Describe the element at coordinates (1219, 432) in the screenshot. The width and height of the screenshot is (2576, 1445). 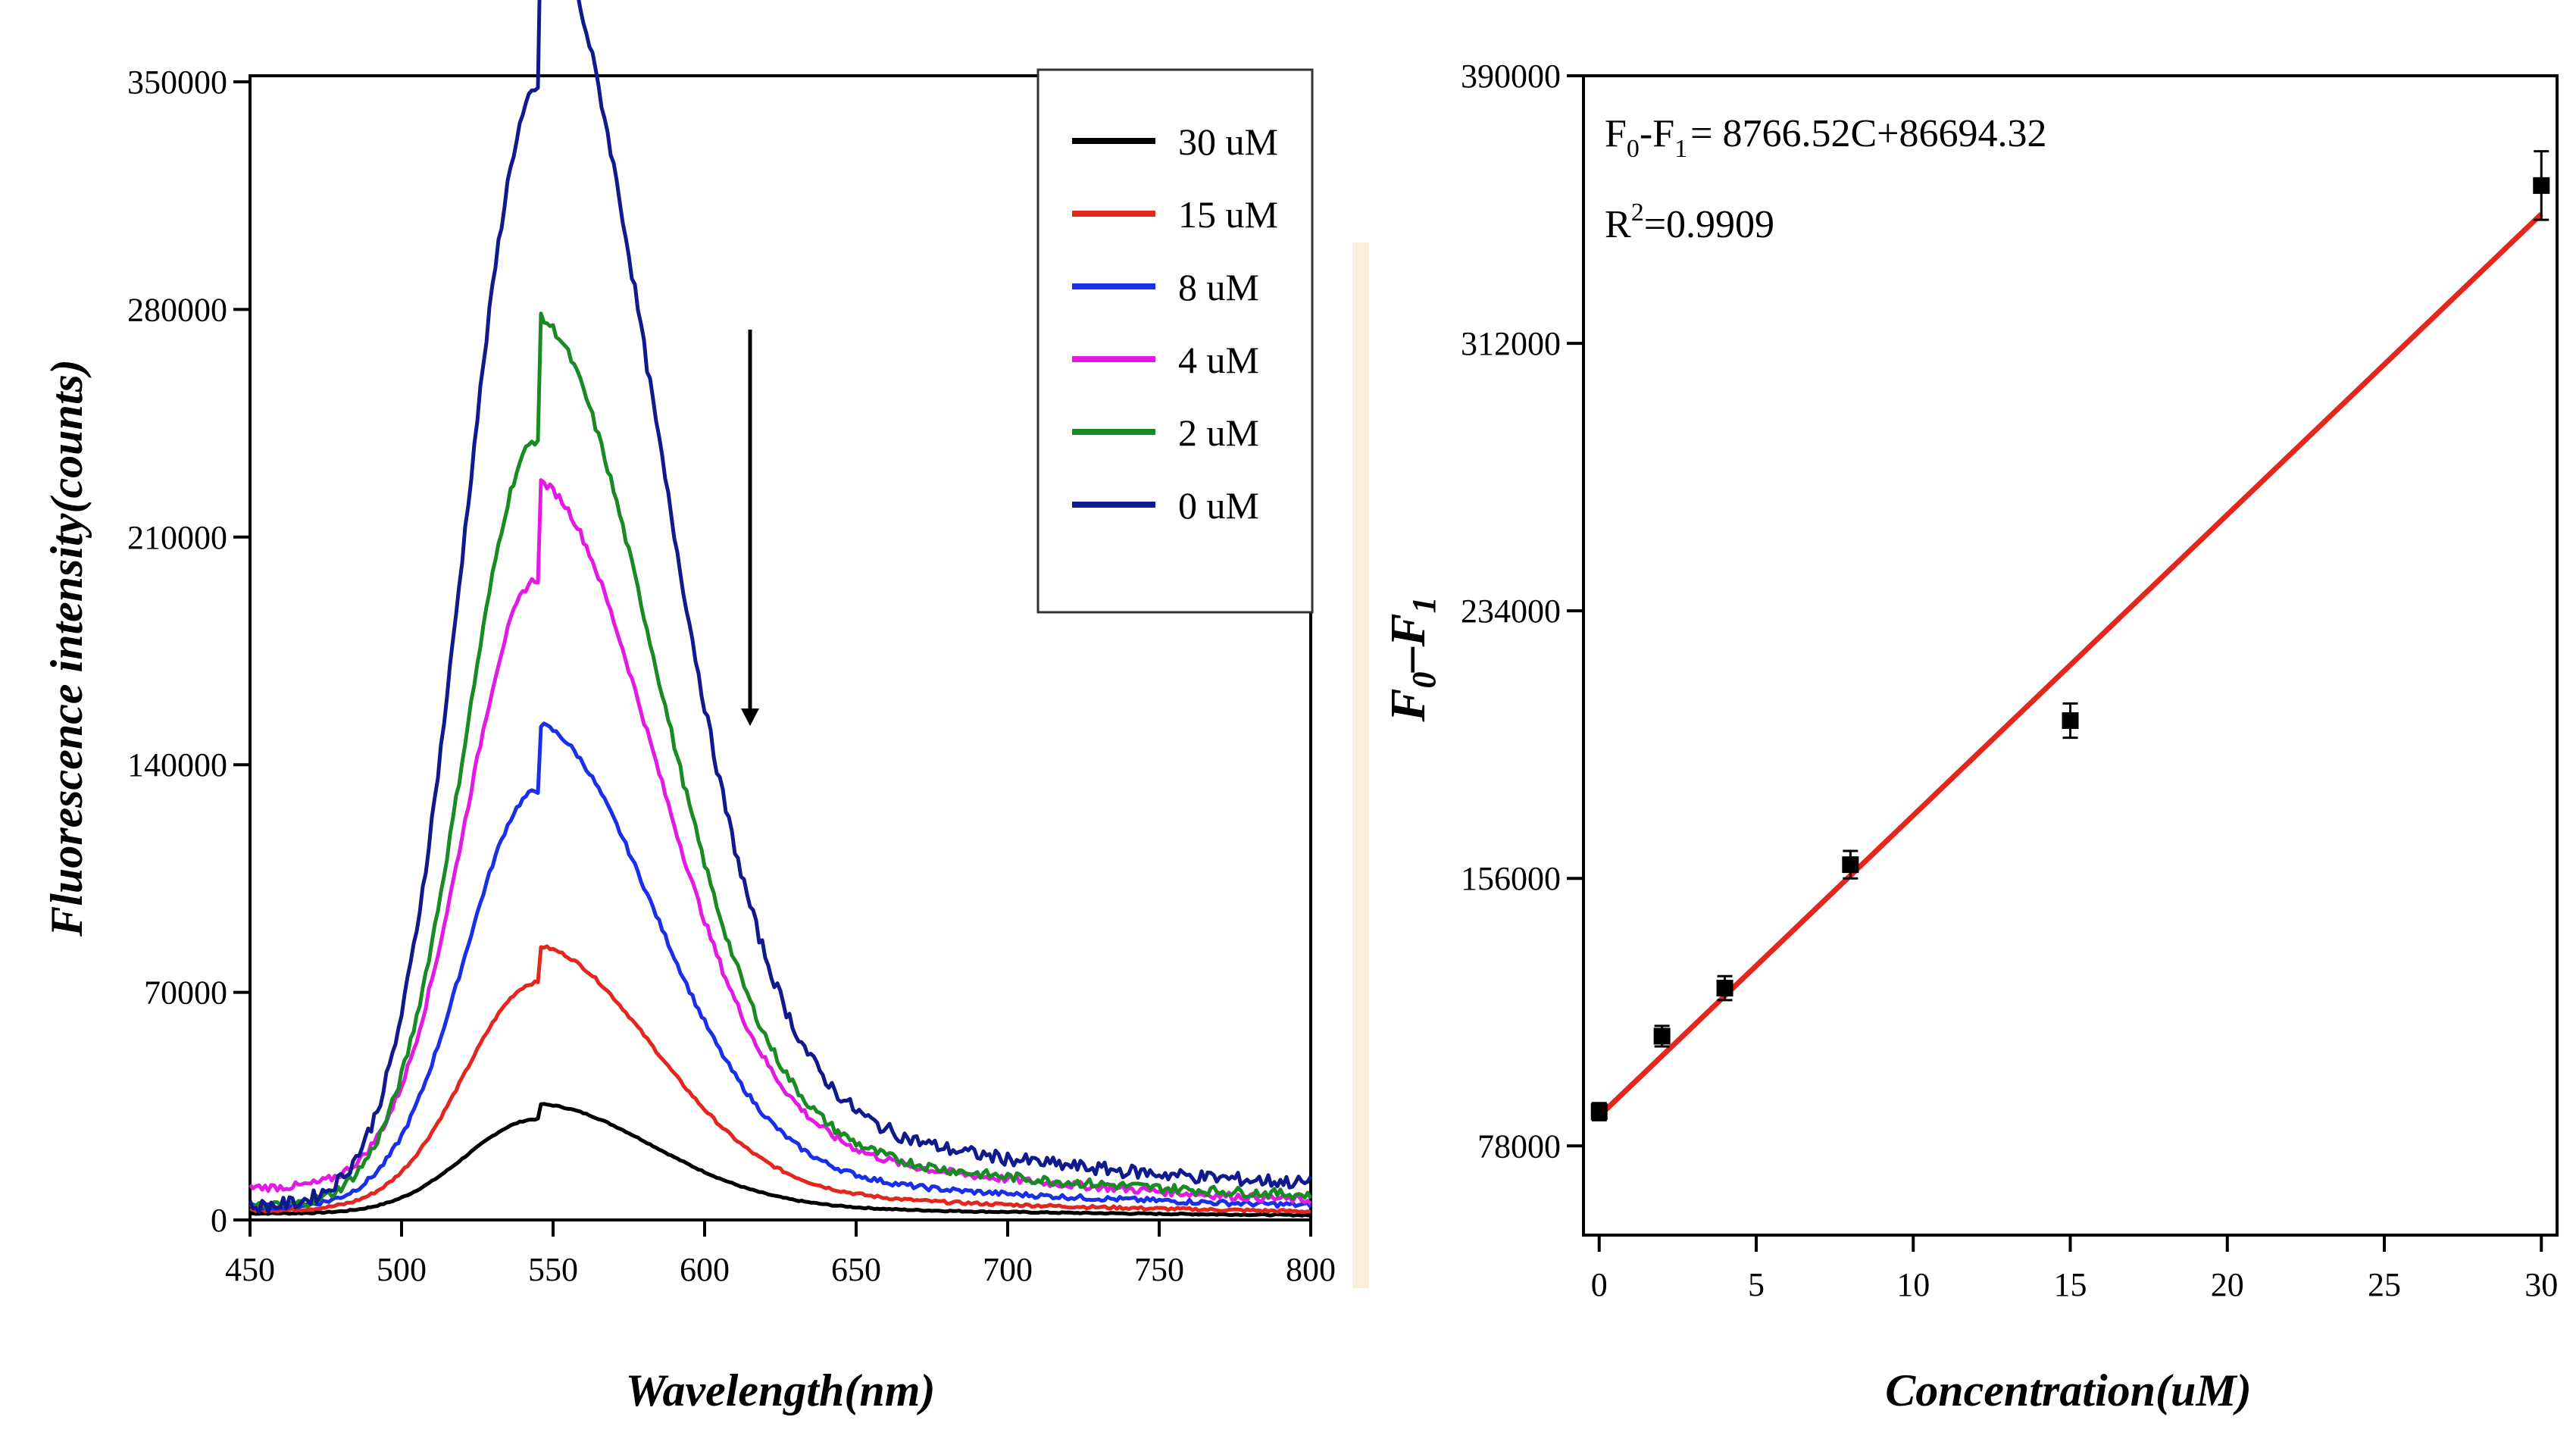
I see `legend-label: 2 uM` at that location.